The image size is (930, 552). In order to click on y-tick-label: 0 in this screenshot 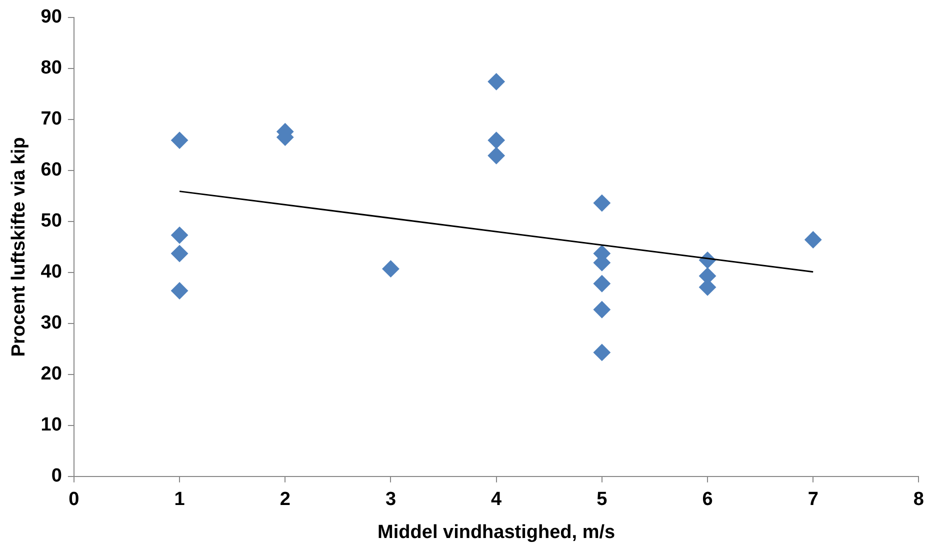, I will do `click(56, 476)`.